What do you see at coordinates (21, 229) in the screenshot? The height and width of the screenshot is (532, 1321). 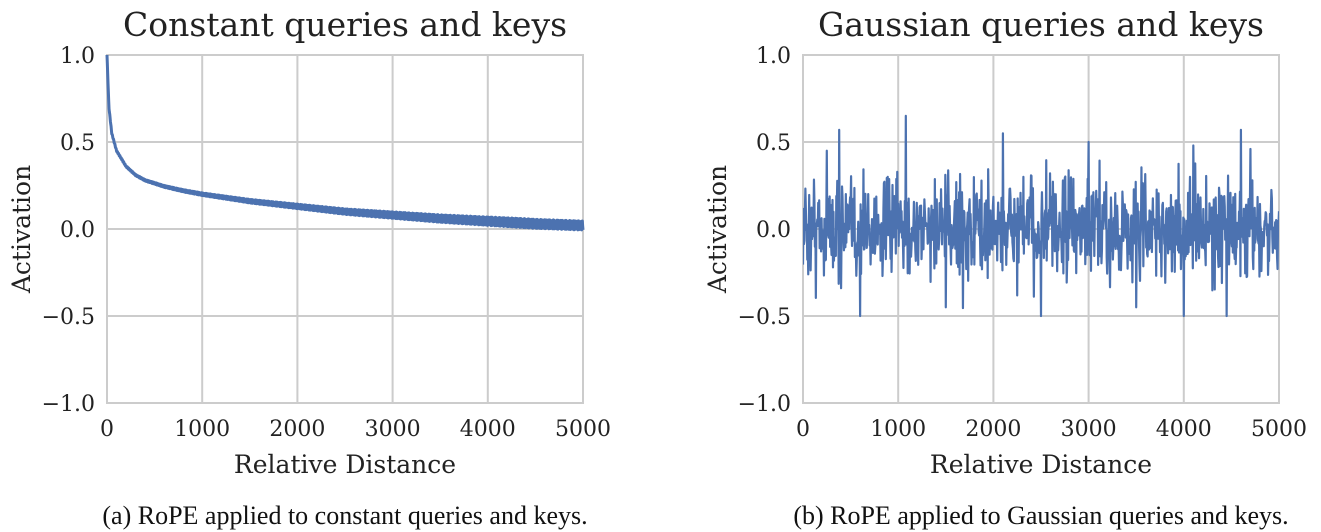 I see `panel-a-y-axis-label: Activation` at bounding box center [21, 229].